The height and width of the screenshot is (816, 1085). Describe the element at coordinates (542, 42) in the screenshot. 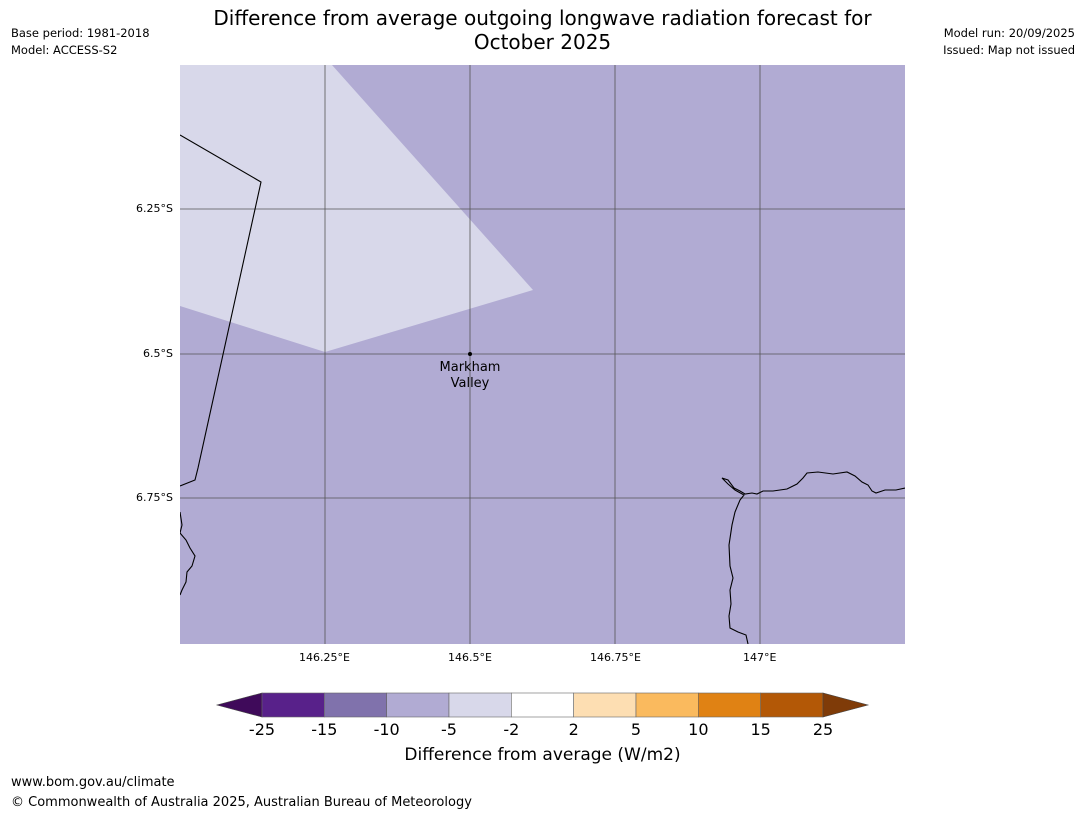

I see `map-title-line2: October 2025` at that location.